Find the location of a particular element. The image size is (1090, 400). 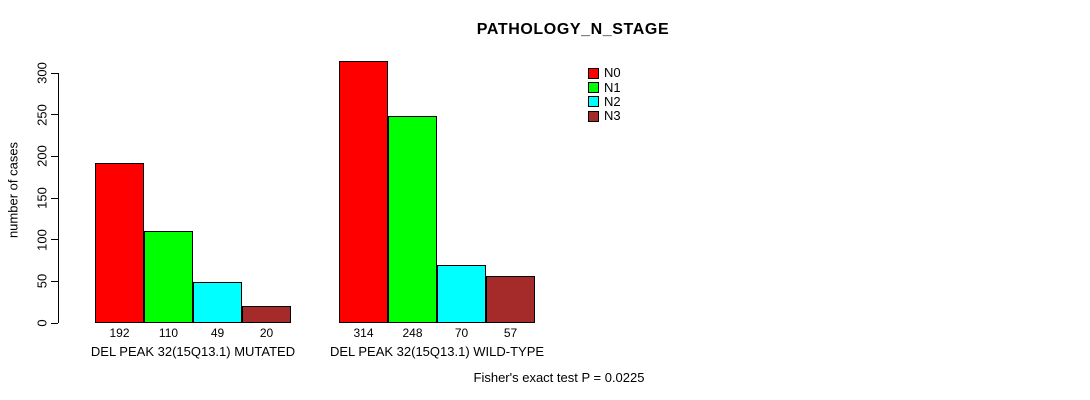

legend-swatch-n2 is located at coordinates (593, 102).